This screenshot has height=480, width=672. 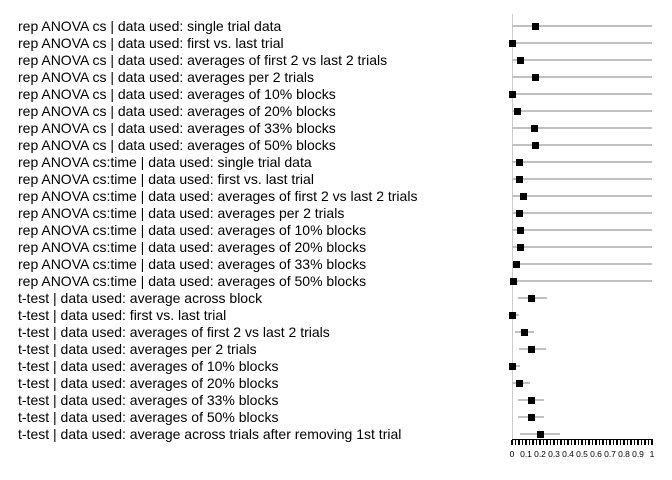 What do you see at coordinates (596, 454) in the screenshot?
I see `x-axis-tick-label: 0.6` at bounding box center [596, 454].